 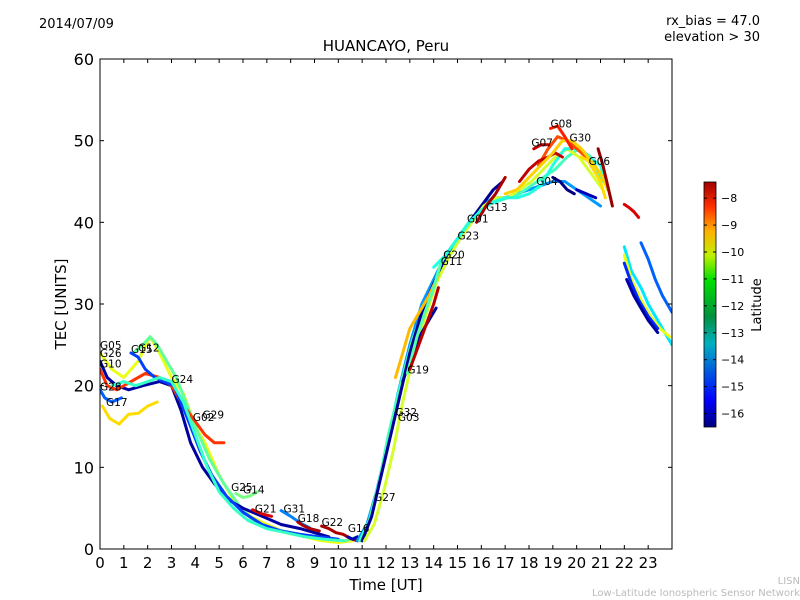 What do you see at coordinates (149, 348) in the screenshot?
I see `satellite-label: G12` at bounding box center [149, 348].